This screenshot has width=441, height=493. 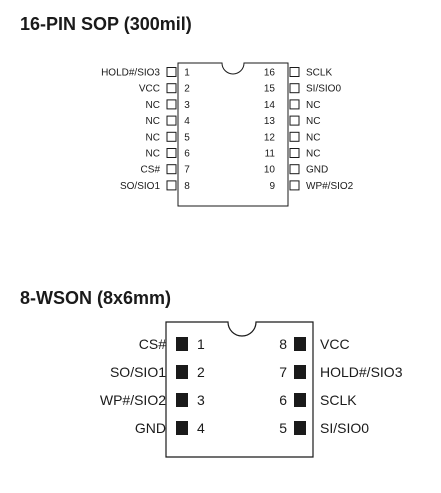 I want to click on sop-pin-number: 2, so click(x=187, y=89).